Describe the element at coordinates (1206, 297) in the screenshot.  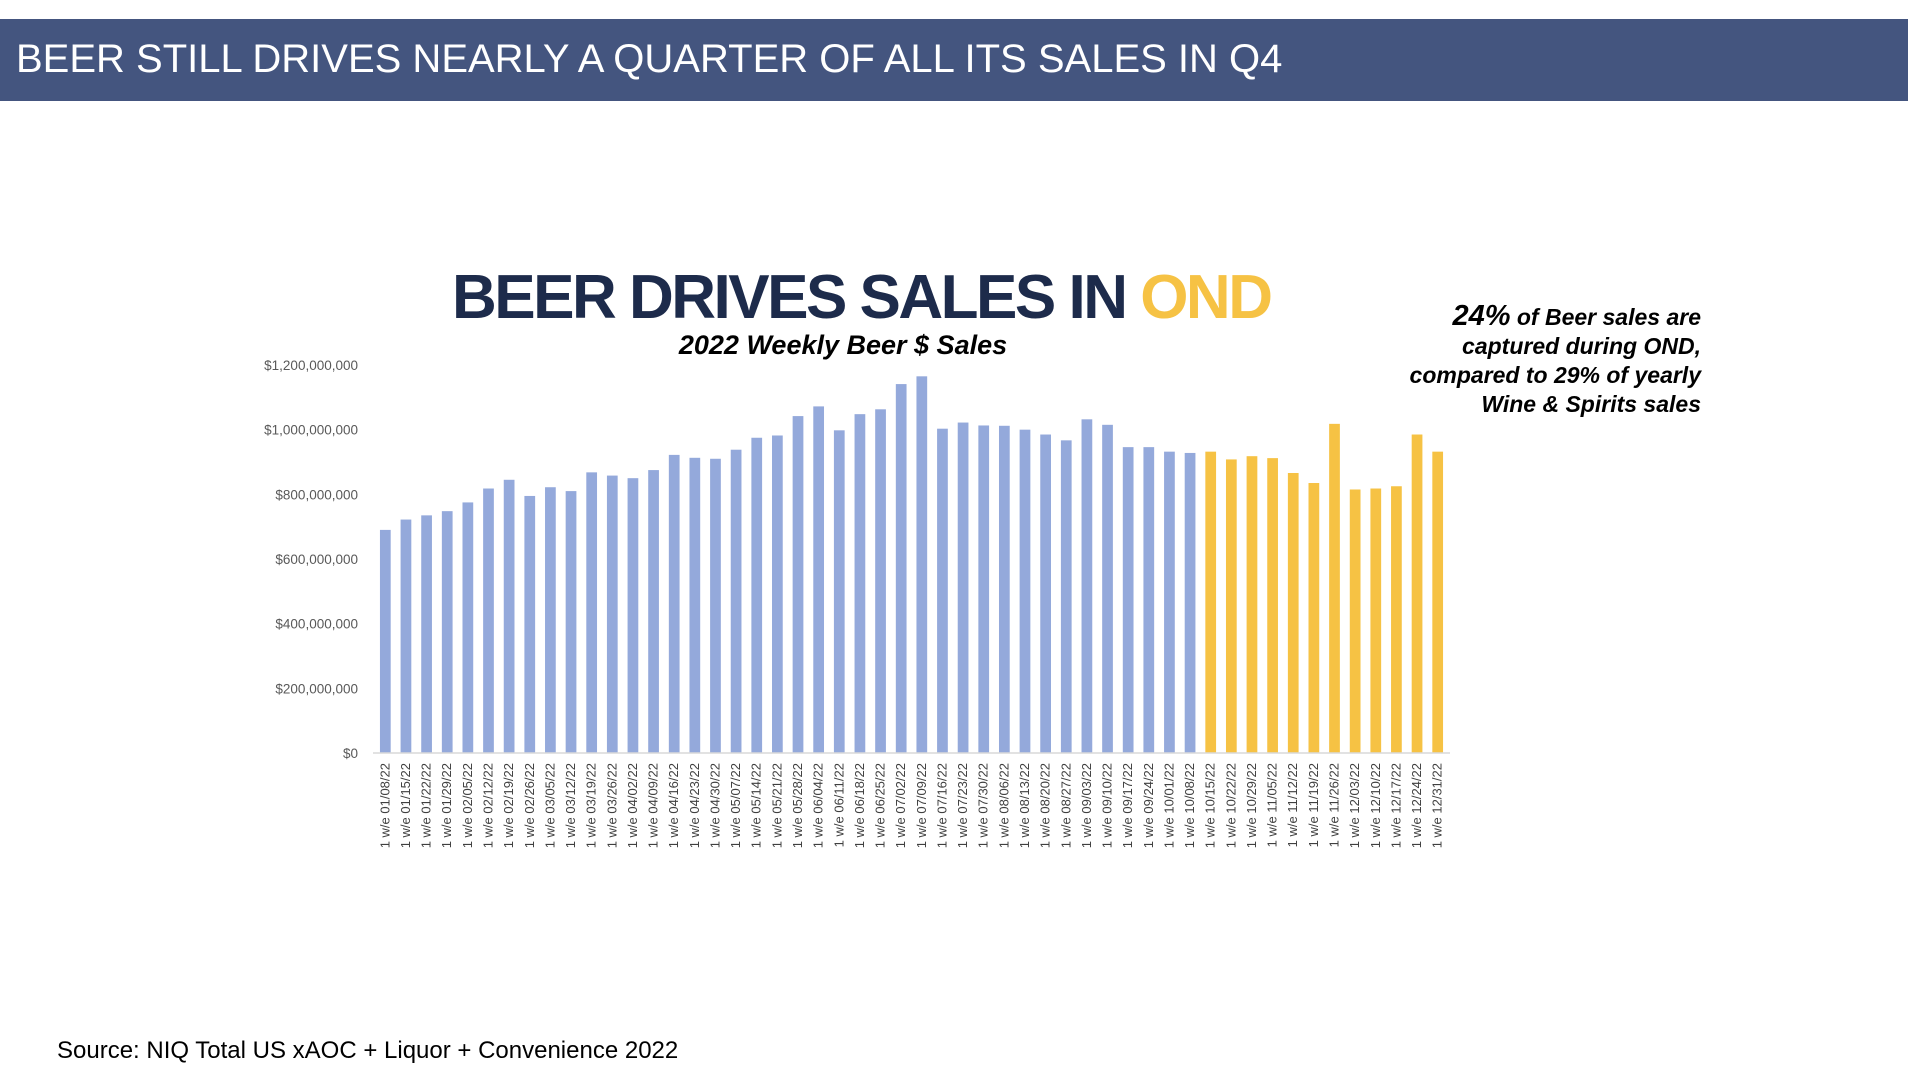
I see `headline-accent: OND` at that location.